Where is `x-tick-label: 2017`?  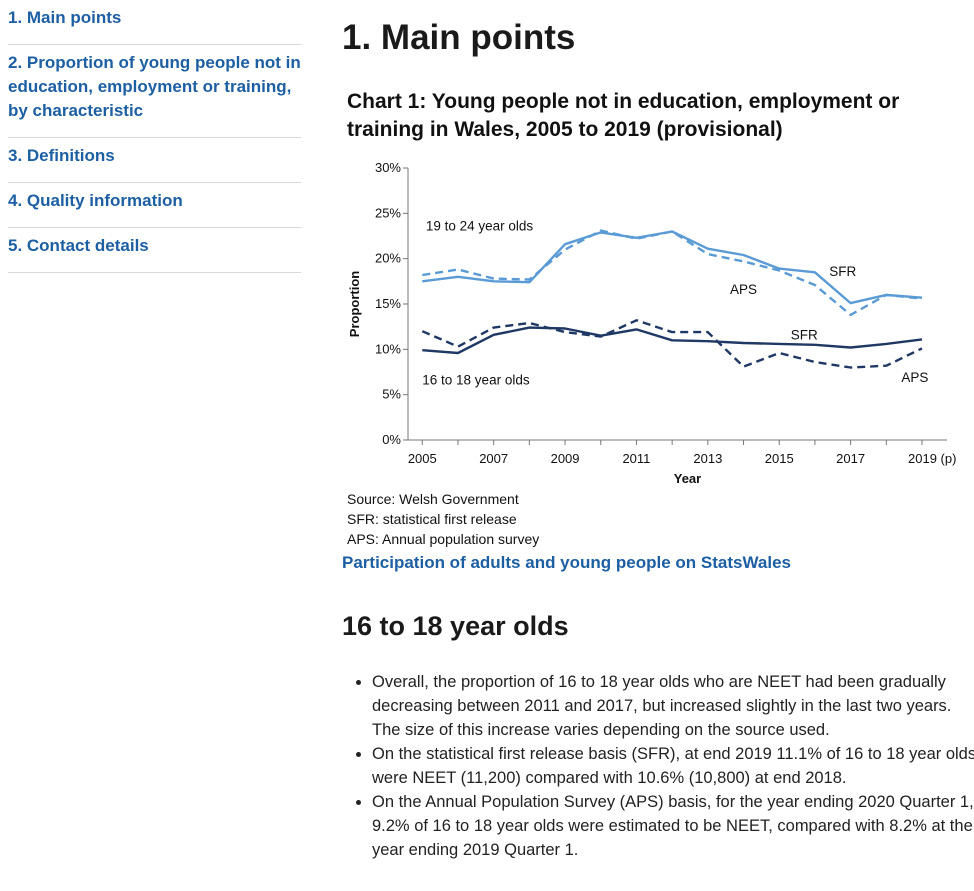
x-tick-label: 2017 is located at coordinates (850, 458).